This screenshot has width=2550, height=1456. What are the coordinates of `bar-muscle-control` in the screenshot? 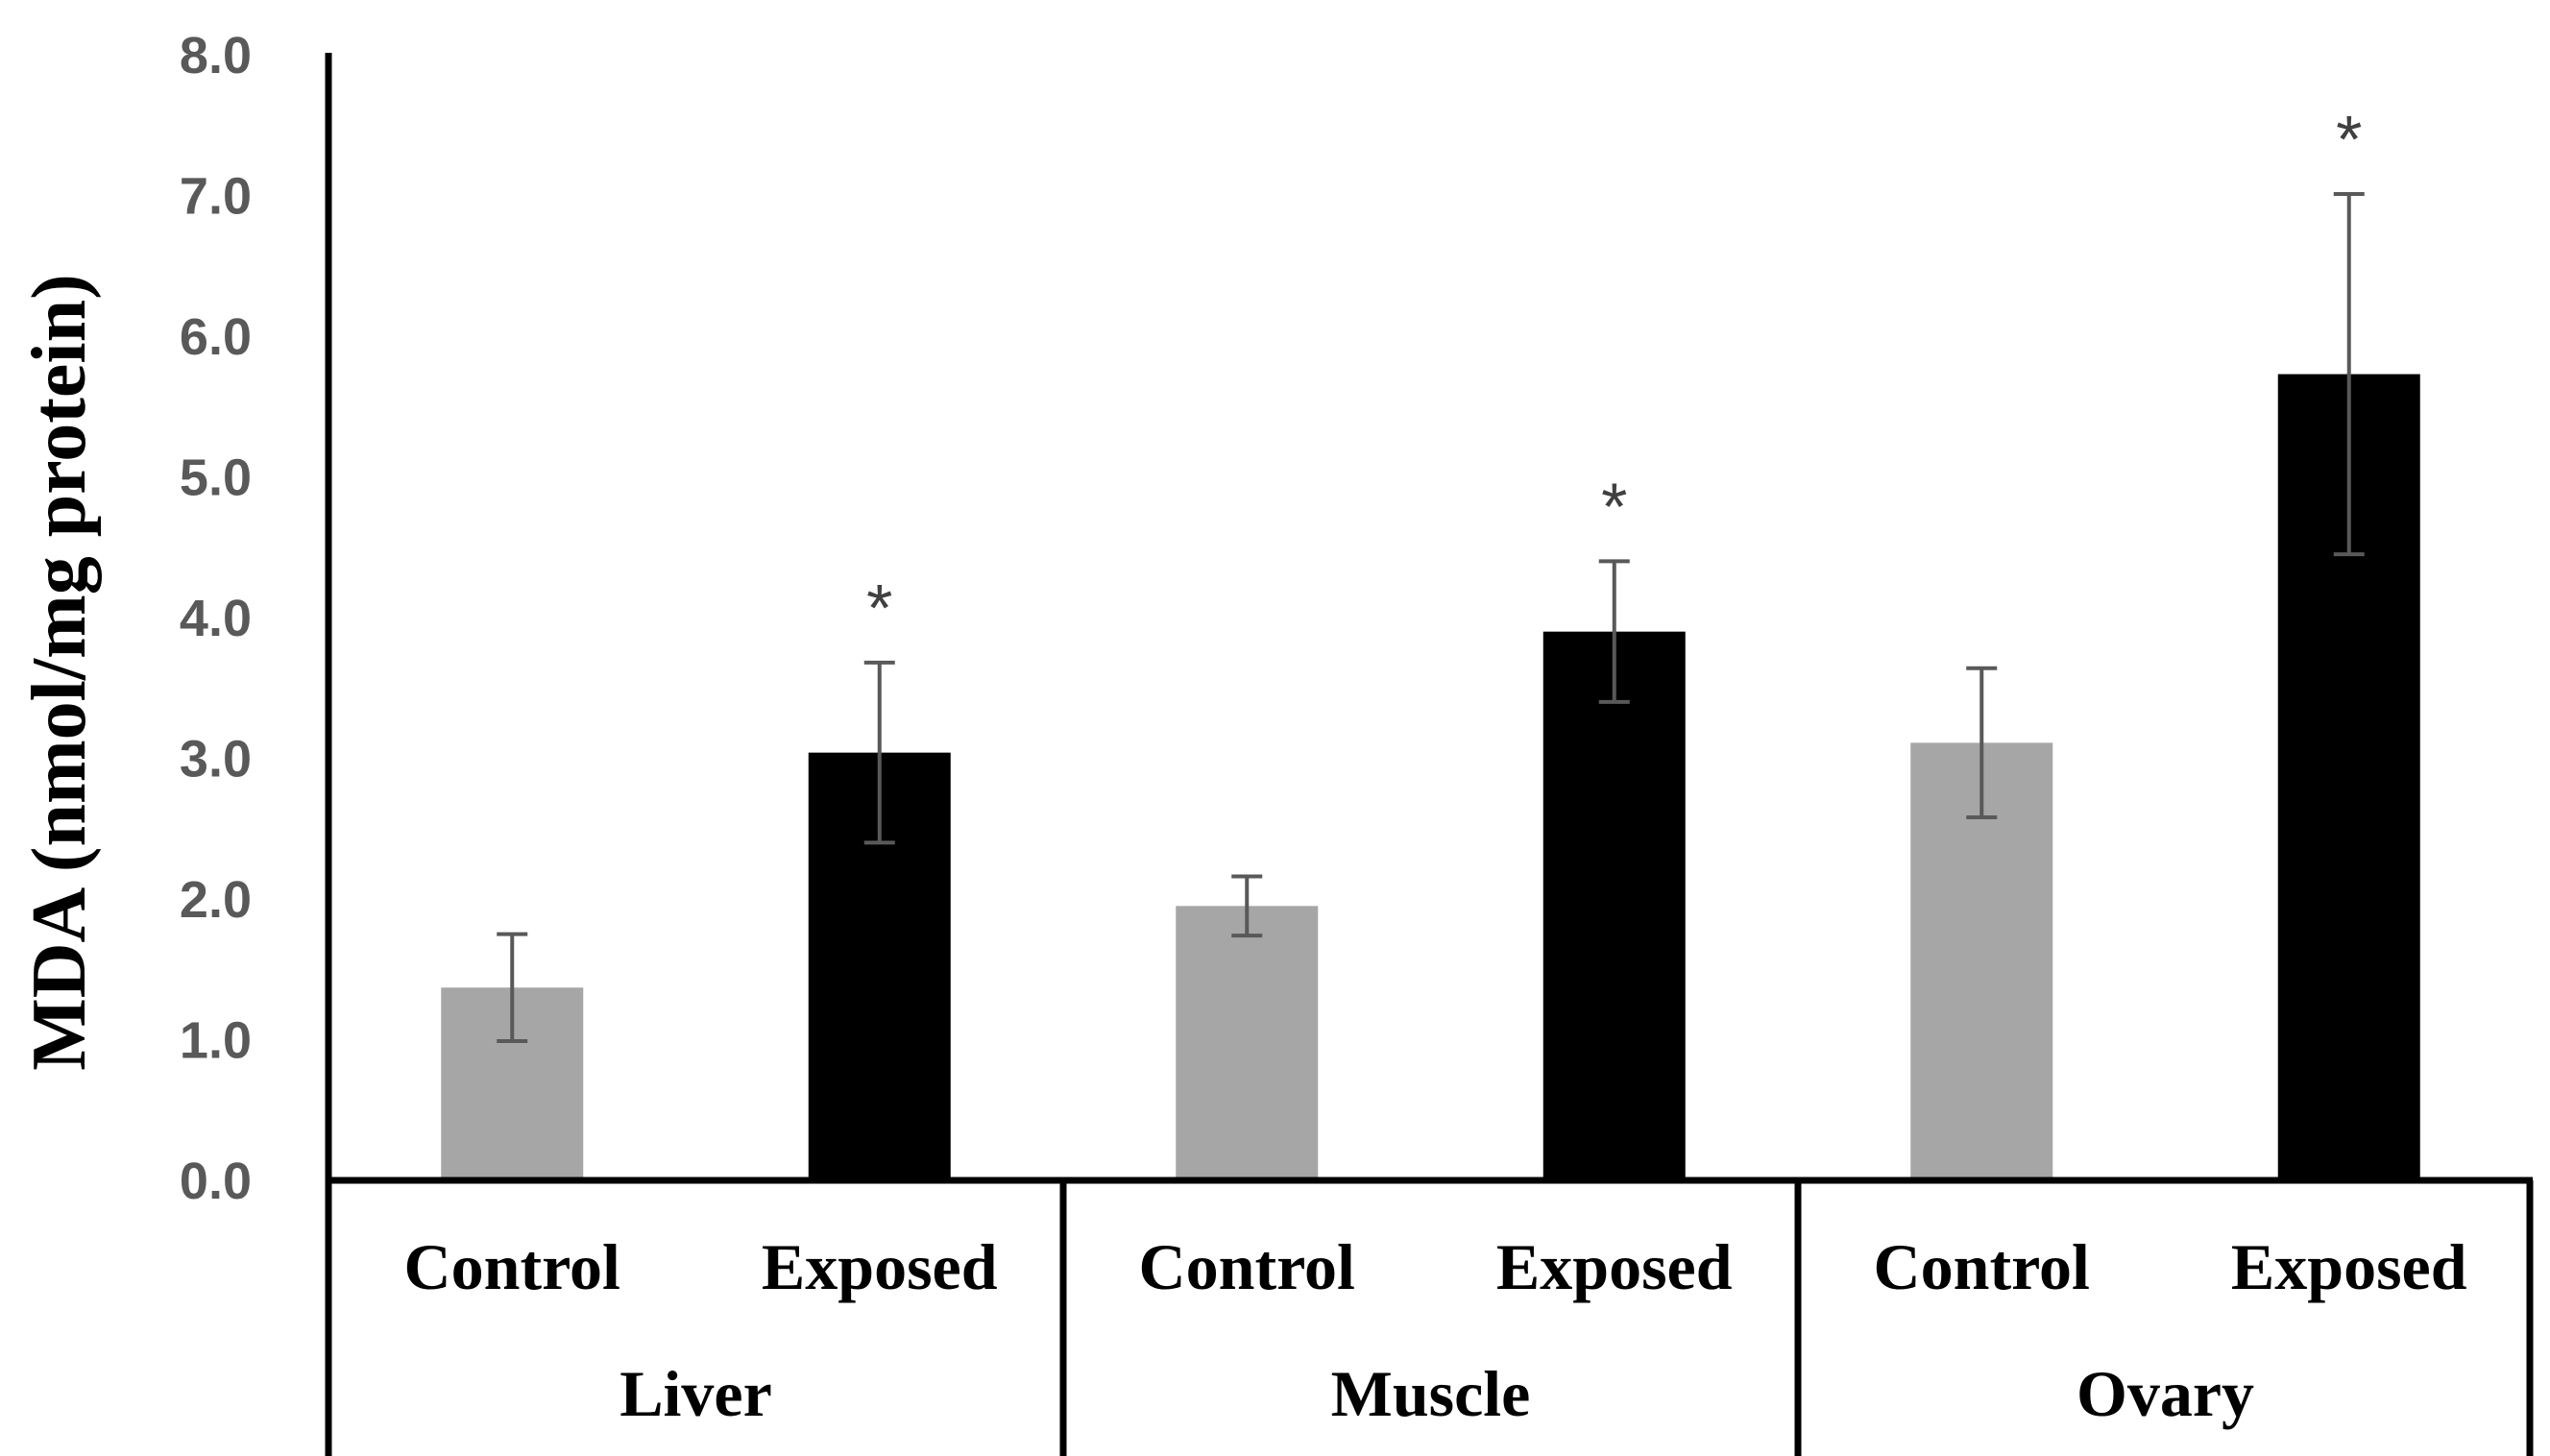 It's located at (1248, 1043).